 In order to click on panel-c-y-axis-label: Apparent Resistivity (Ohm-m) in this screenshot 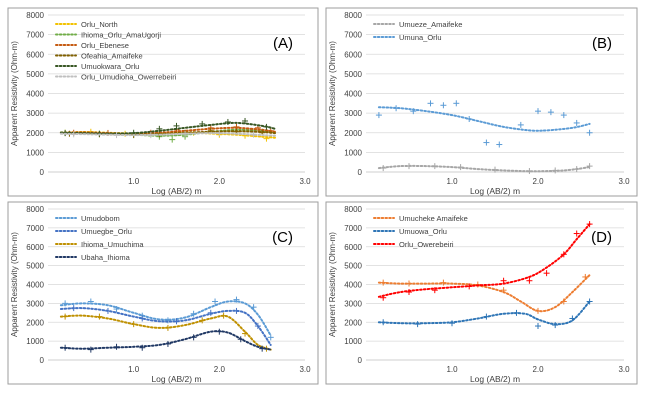, I will do `click(14, 284)`.